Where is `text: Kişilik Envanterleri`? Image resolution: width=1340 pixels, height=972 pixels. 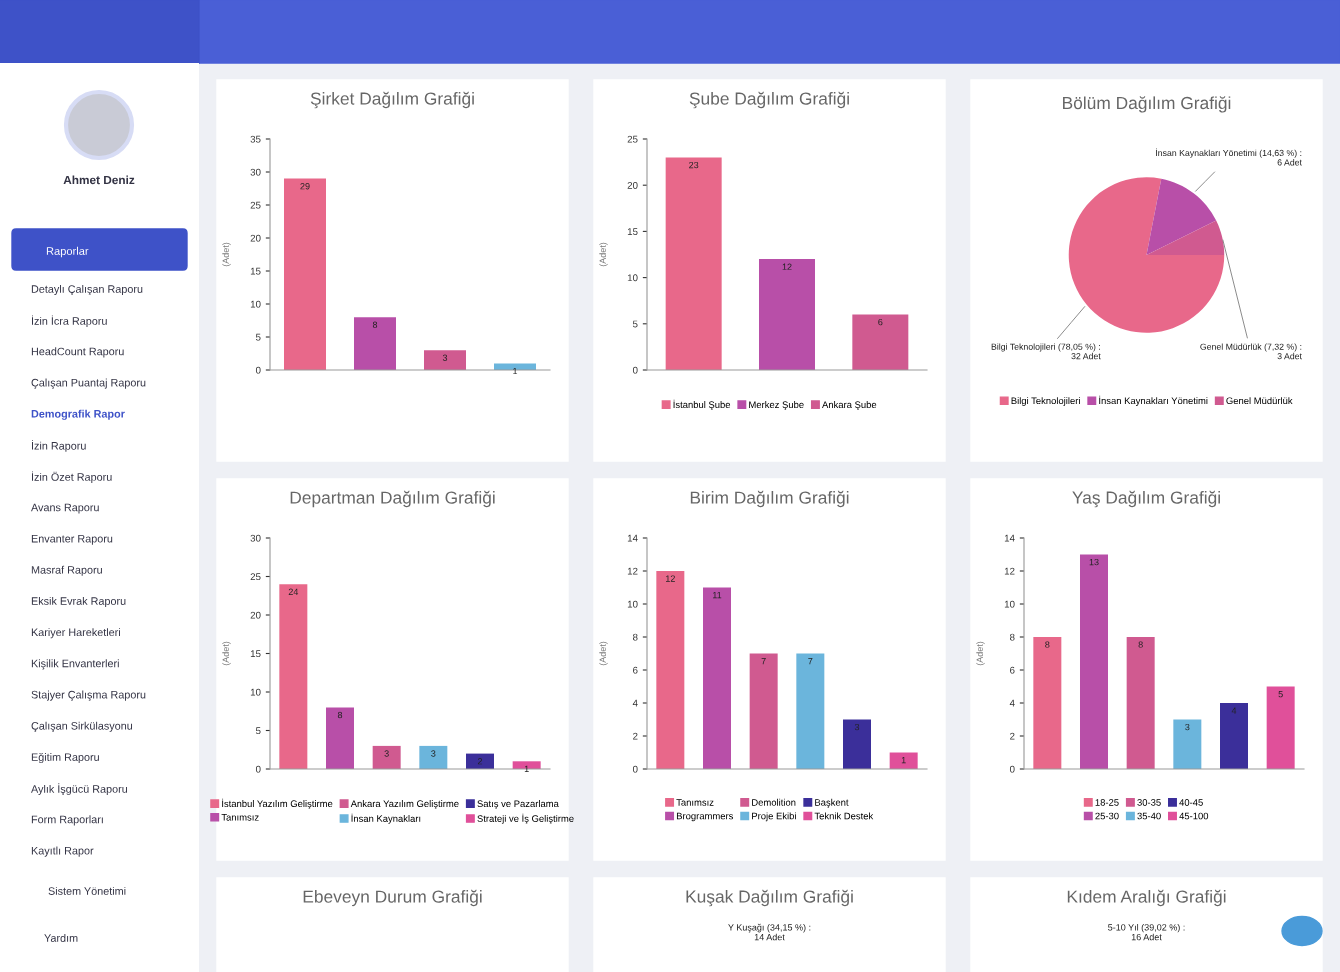 text: Kişilik Envanterleri is located at coordinates (75, 664).